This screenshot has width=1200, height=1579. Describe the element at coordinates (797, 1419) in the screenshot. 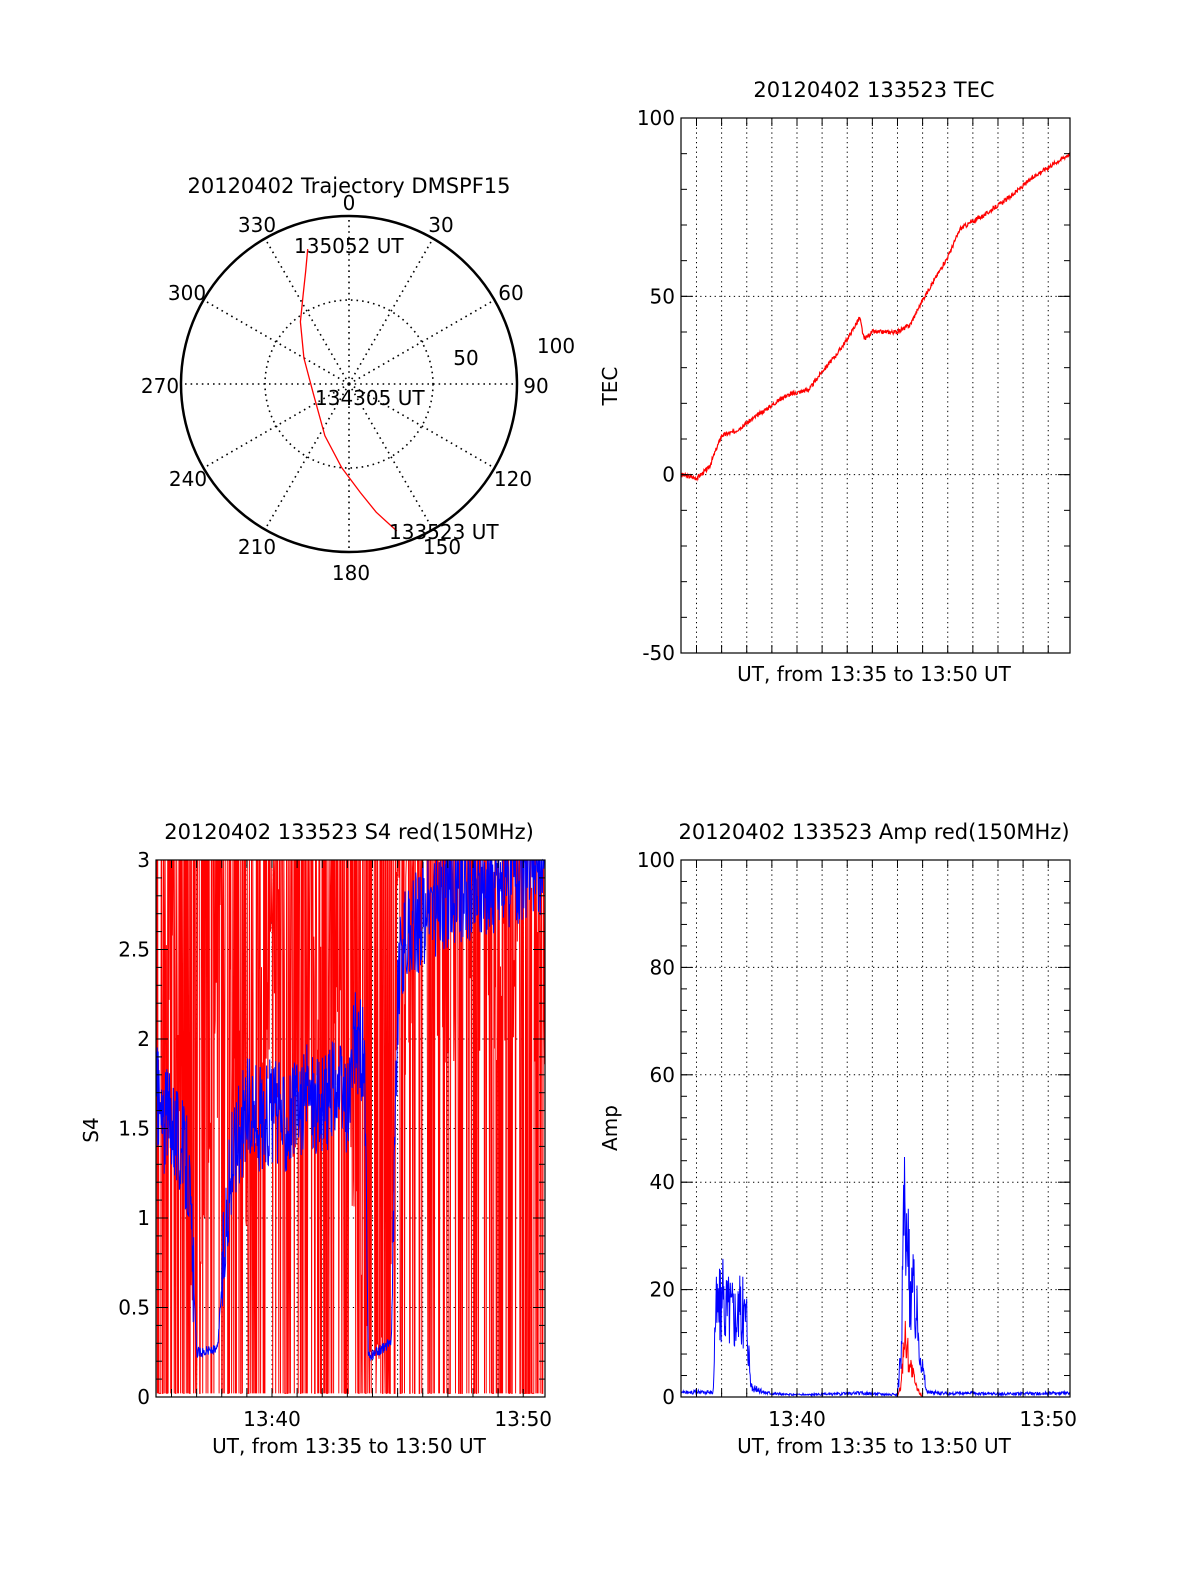

I see `amp-x-tick-label: 13:40` at that location.